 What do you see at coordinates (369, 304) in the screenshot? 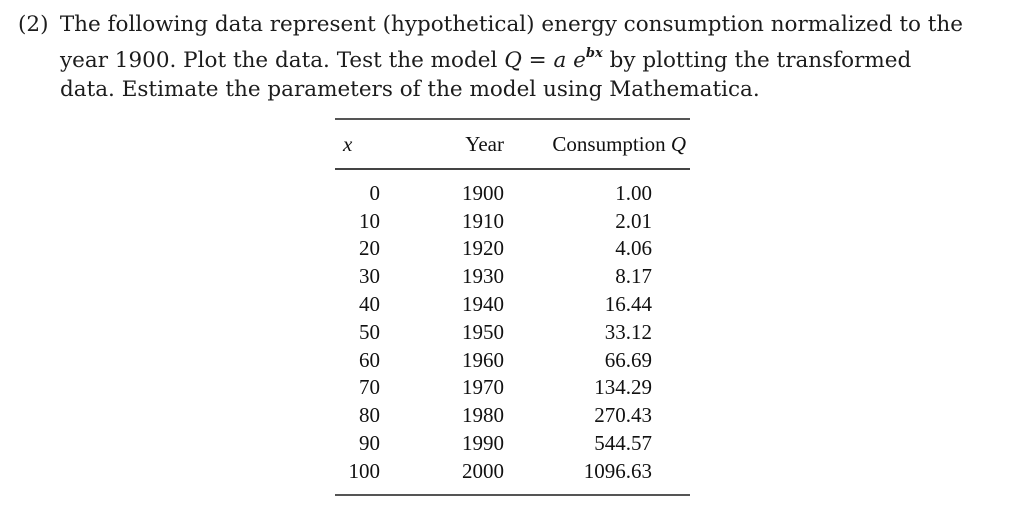
I see `cell-x: 40` at bounding box center [369, 304].